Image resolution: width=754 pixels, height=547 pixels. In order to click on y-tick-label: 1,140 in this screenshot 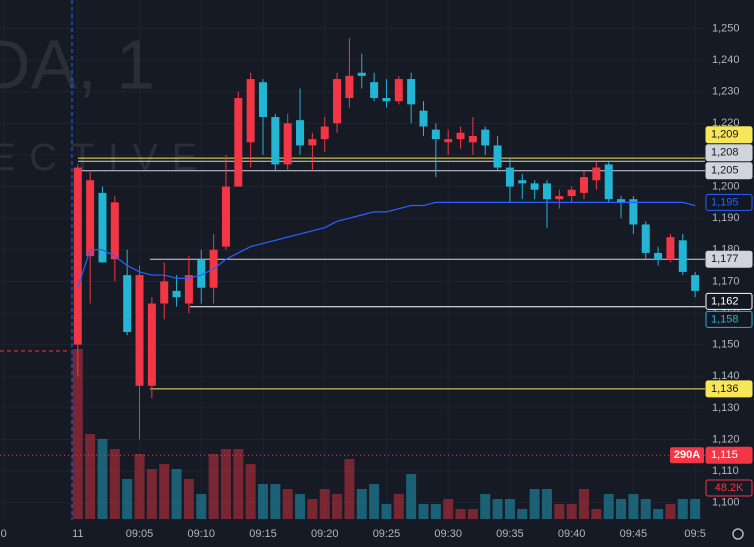, I will do `click(726, 376)`.